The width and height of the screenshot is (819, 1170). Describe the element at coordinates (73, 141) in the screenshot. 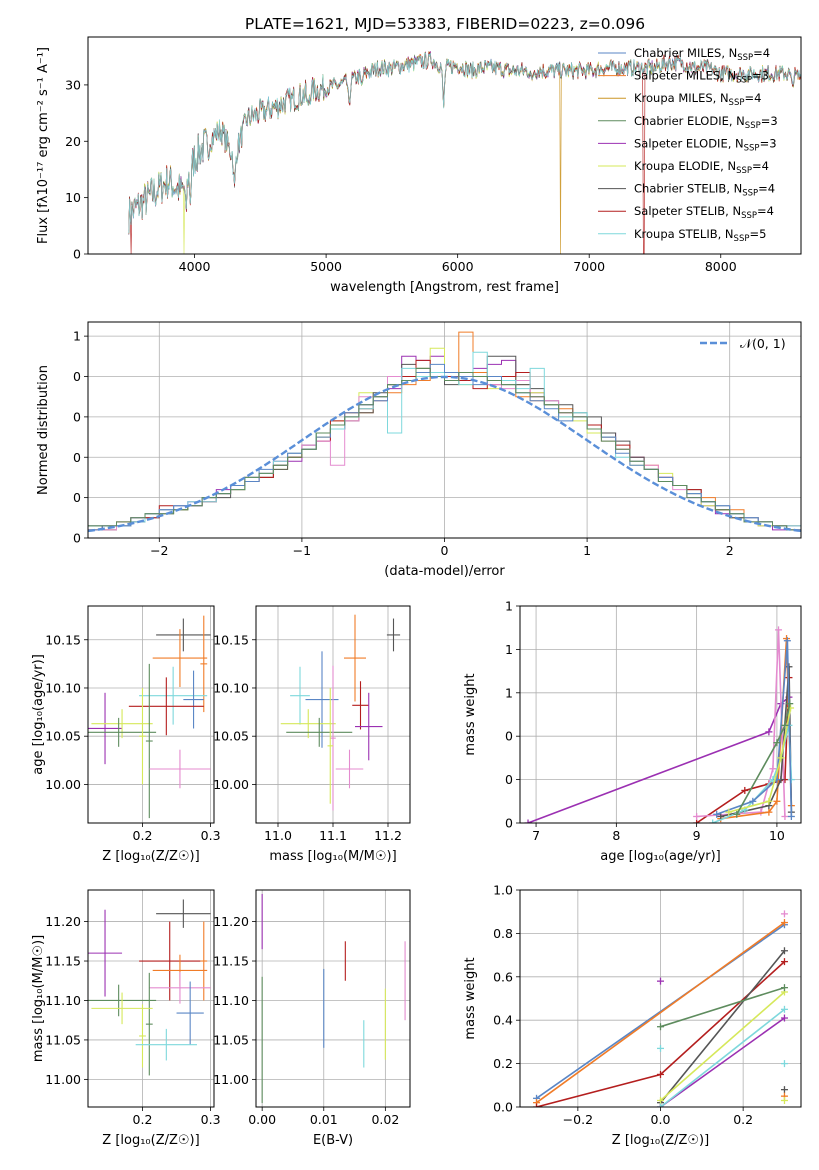

I see `y-tick-label: 20` at that location.